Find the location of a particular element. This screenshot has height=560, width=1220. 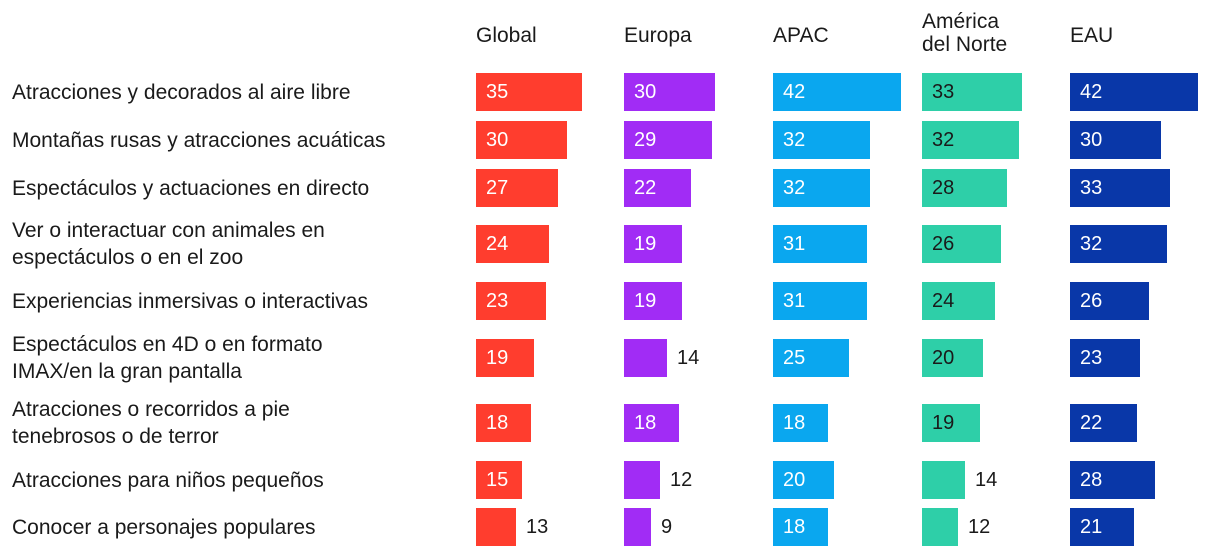

category-label: Conocer a personajes populares is located at coordinates (164, 527).